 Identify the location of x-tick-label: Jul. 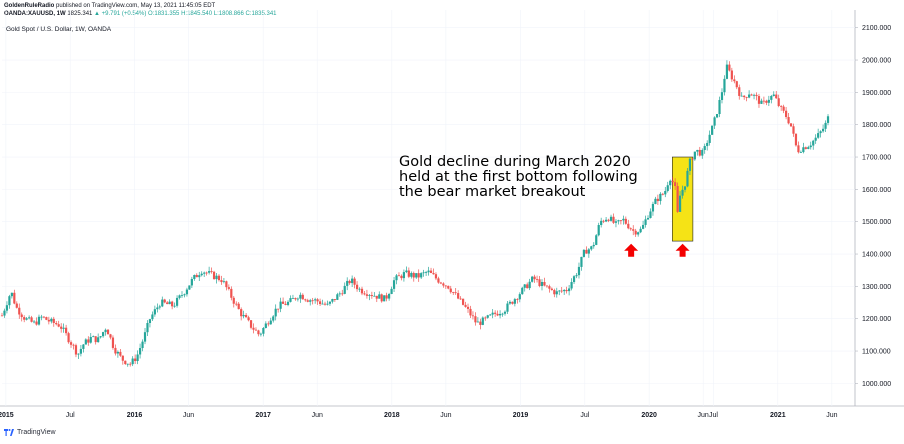
(713, 415).